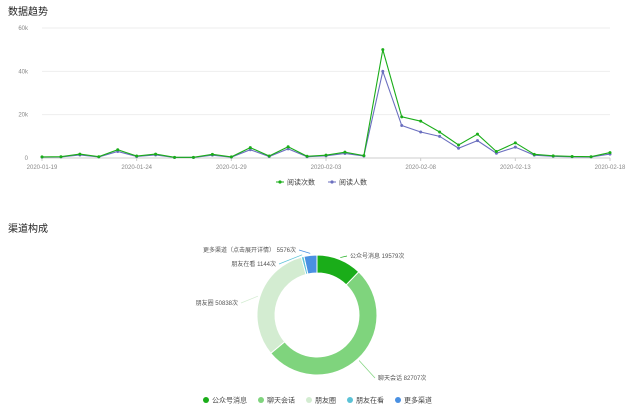  I want to click on legend-label: 朋友圈, so click(325, 400).